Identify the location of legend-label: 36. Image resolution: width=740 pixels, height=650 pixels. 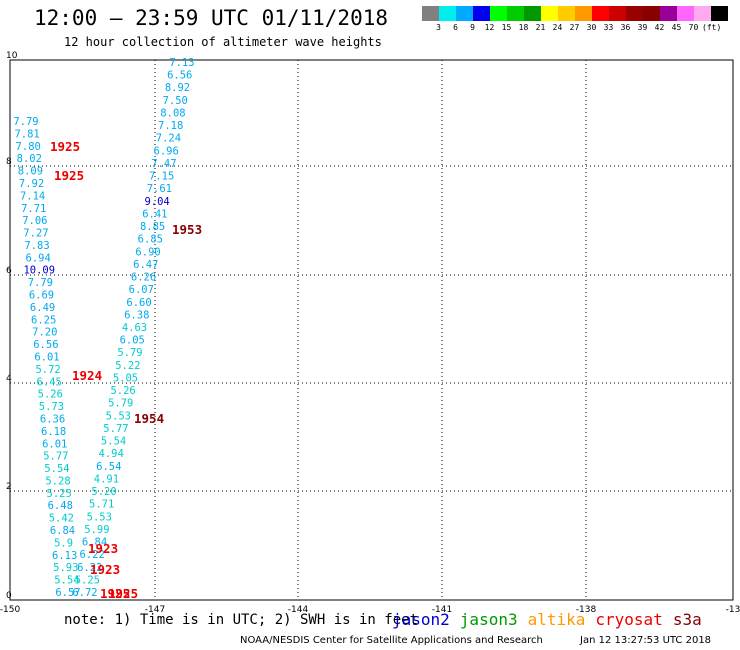
(625, 27).